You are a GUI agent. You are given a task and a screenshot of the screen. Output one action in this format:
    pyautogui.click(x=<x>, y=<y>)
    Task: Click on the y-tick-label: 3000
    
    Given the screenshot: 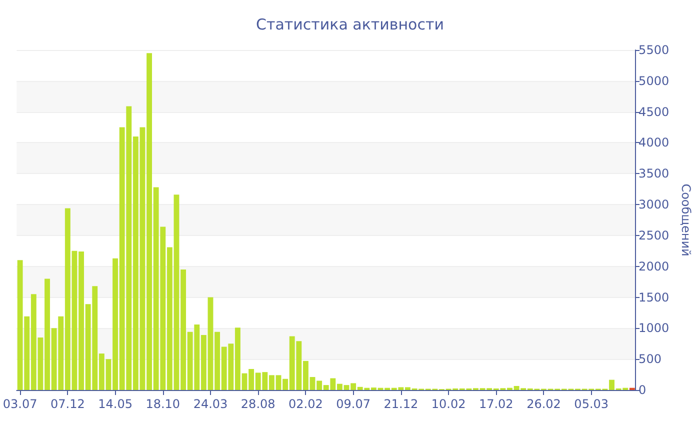 What is the action you would take?
    pyautogui.click(x=654, y=205)
    